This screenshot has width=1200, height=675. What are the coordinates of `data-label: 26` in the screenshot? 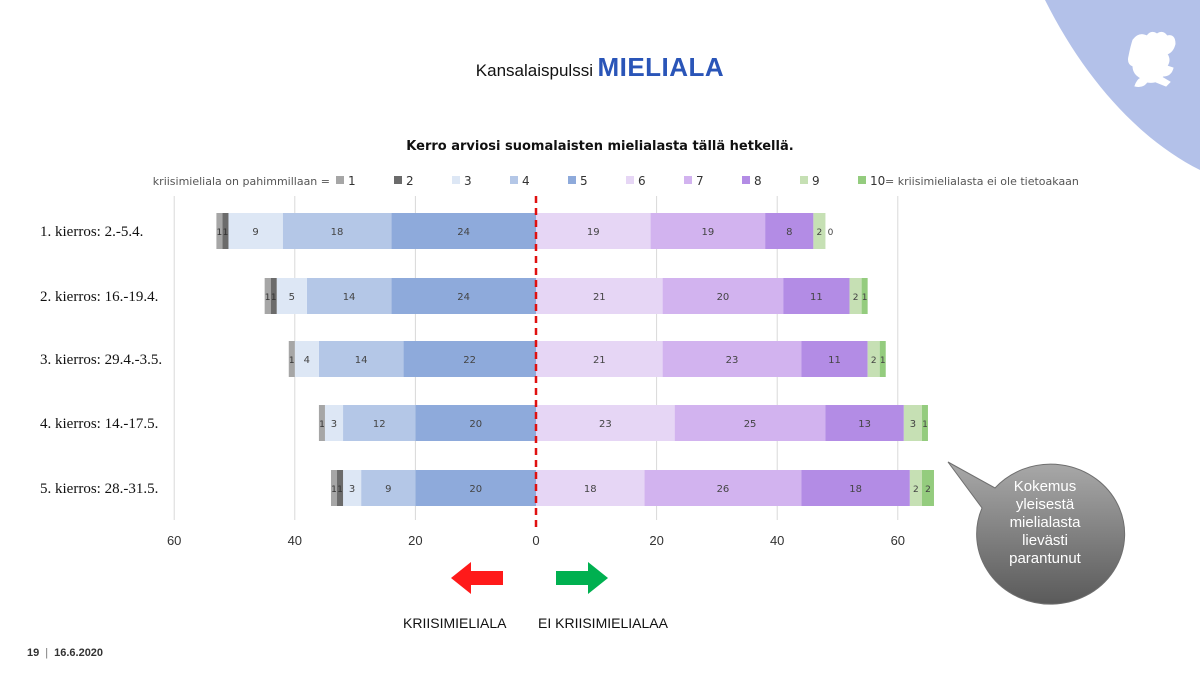 It's located at (723, 489).